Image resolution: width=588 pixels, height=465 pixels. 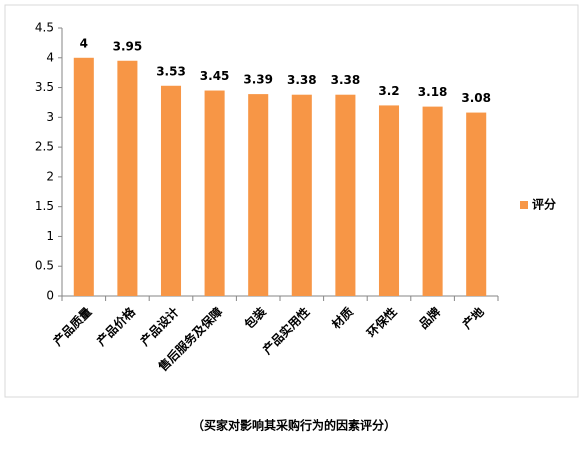 What do you see at coordinates (44, 147) in the screenshot?
I see `y-tick-label: 2.5` at bounding box center [44, 147].